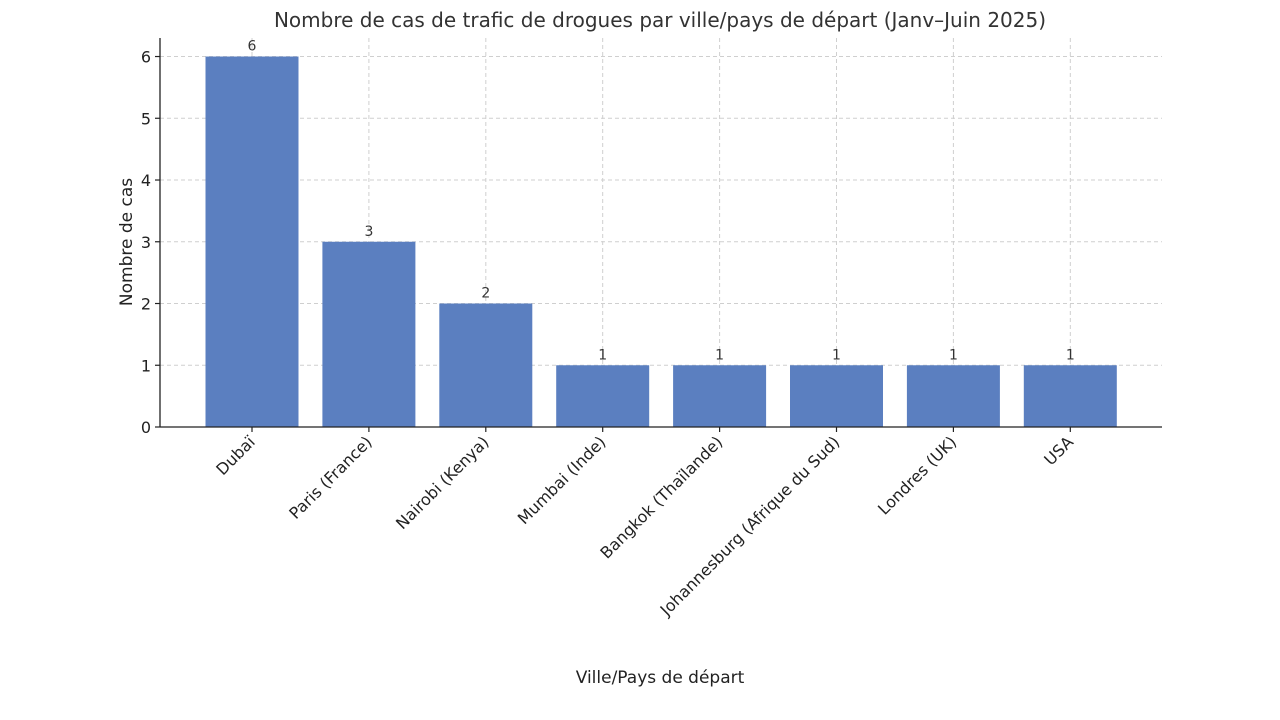  Describe the element at coordinates (127, 242) in the screenshot. I see `y-axis-label: Nombre de cas` at that location.